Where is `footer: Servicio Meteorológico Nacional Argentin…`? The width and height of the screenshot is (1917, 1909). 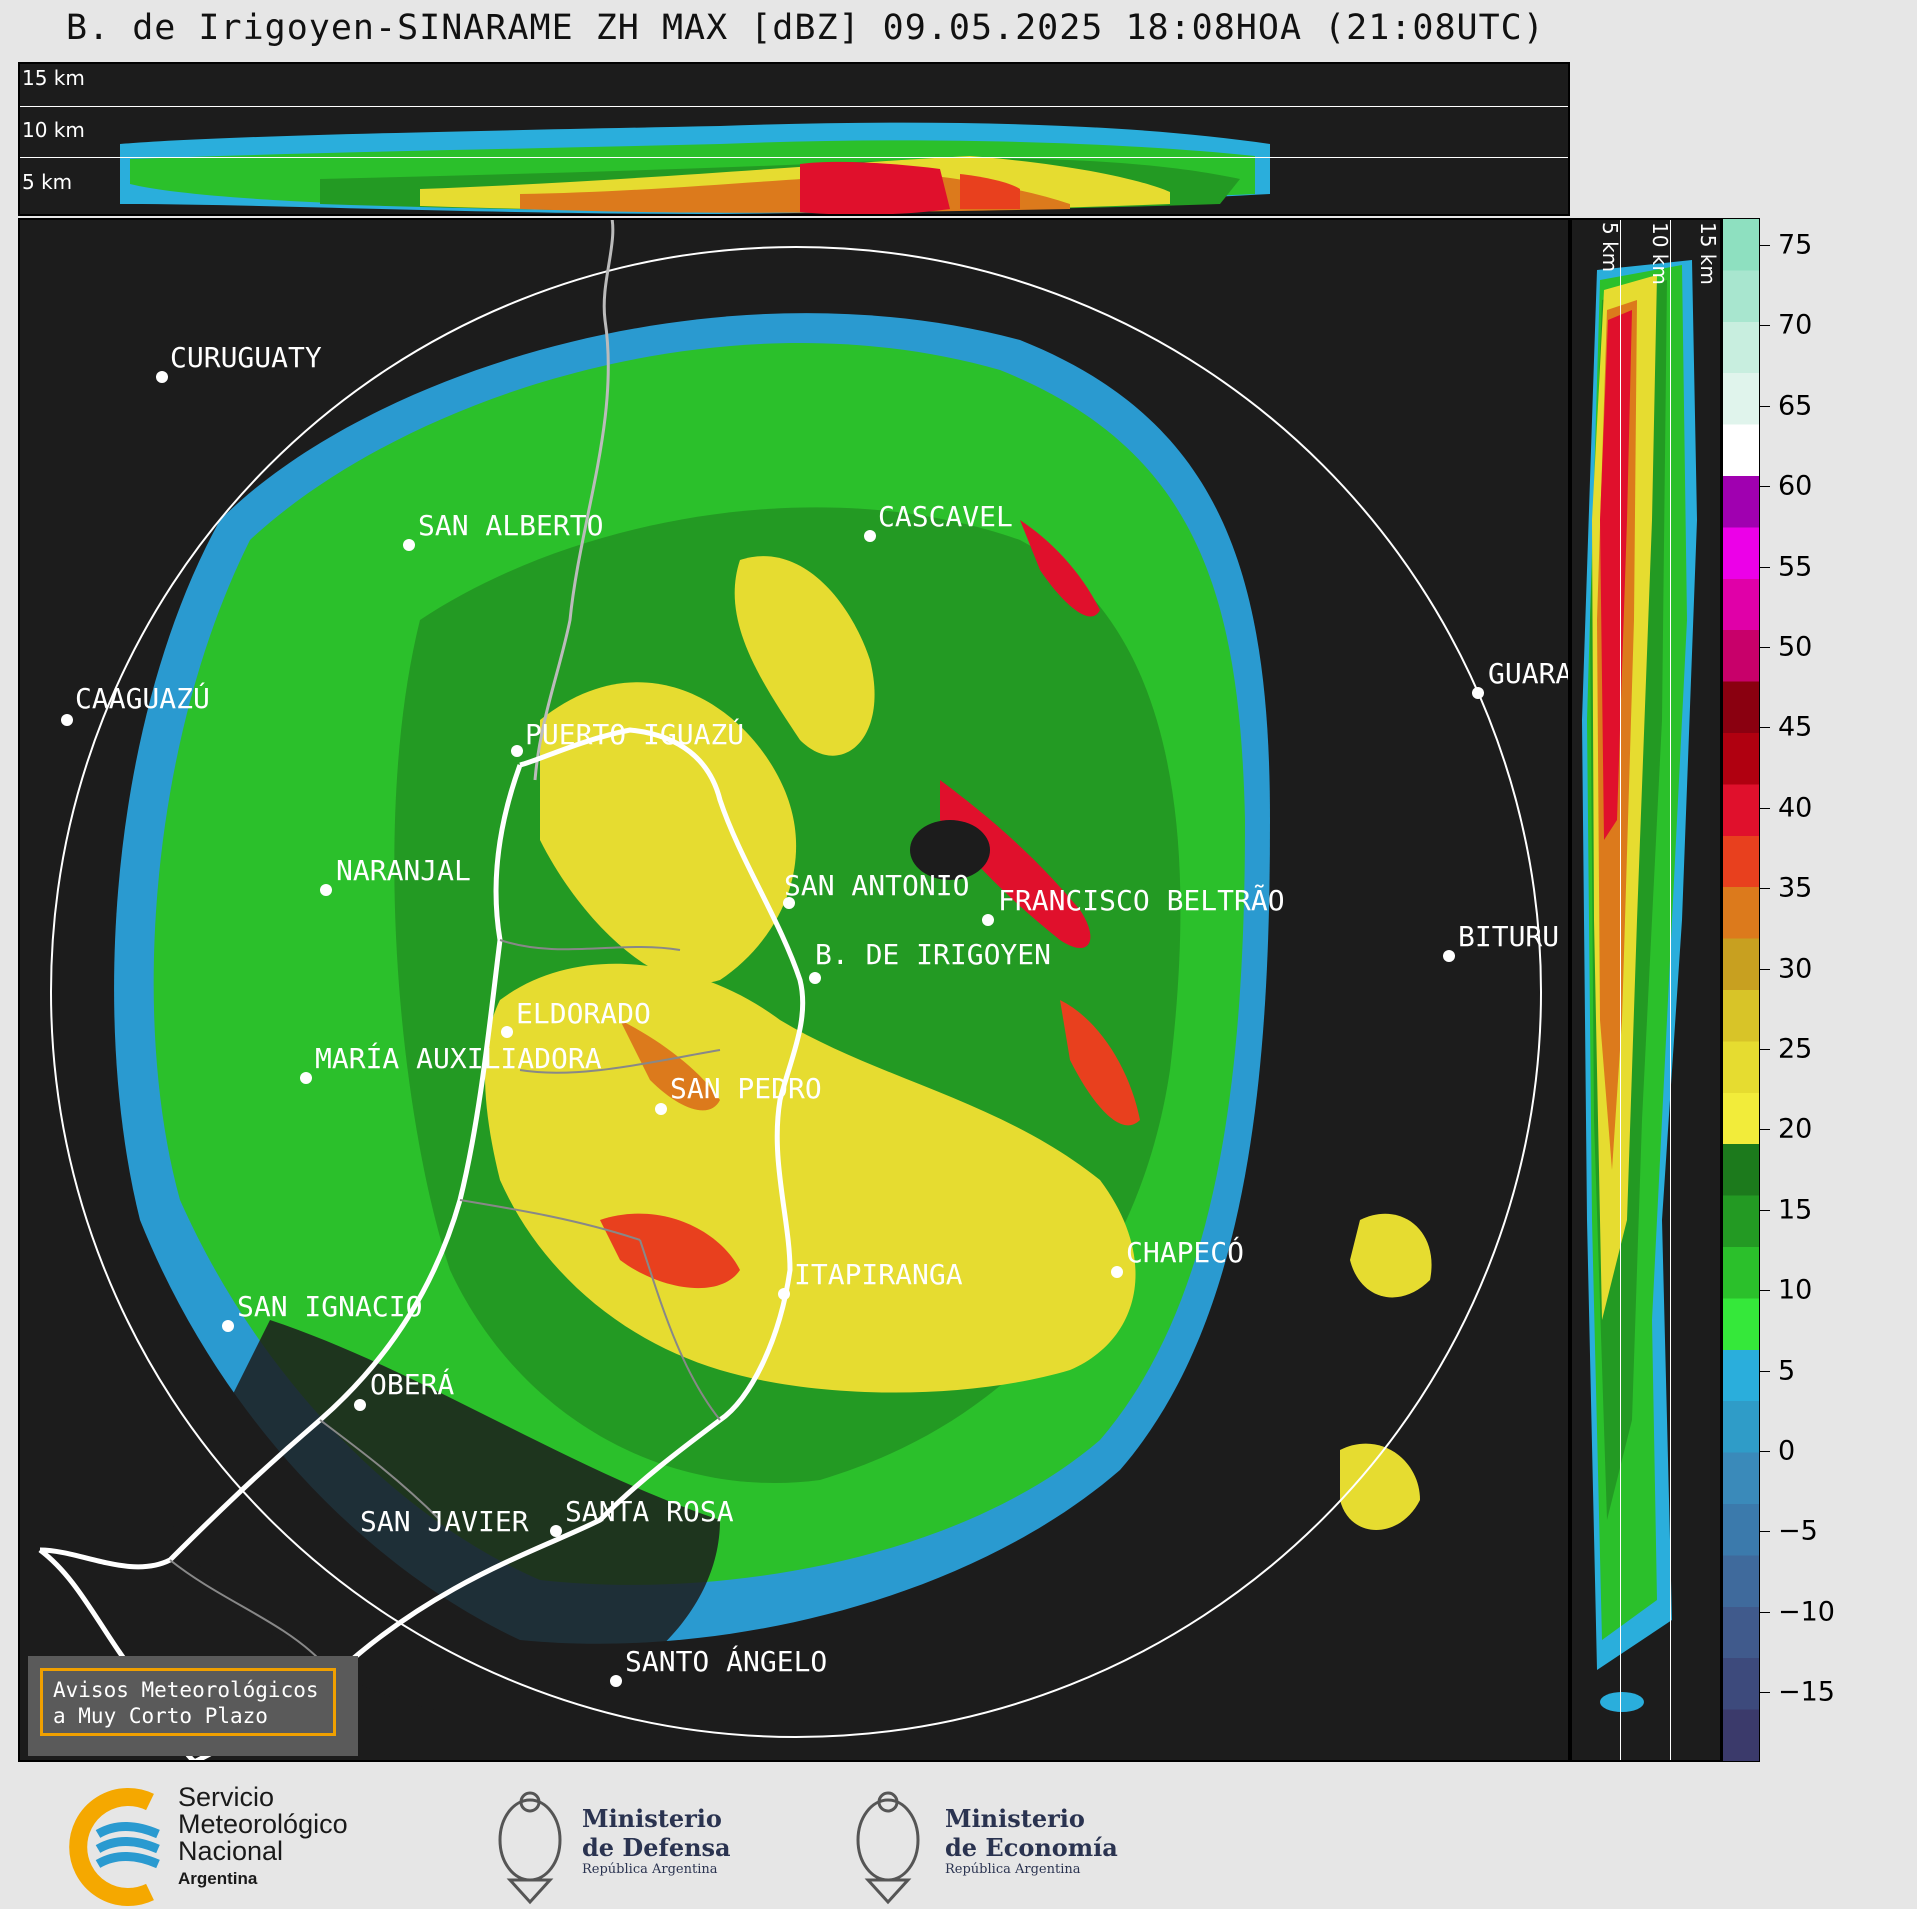 footer: Servicio Meteorológico Nacional Argentin… is located at coordinates (958, 1835).